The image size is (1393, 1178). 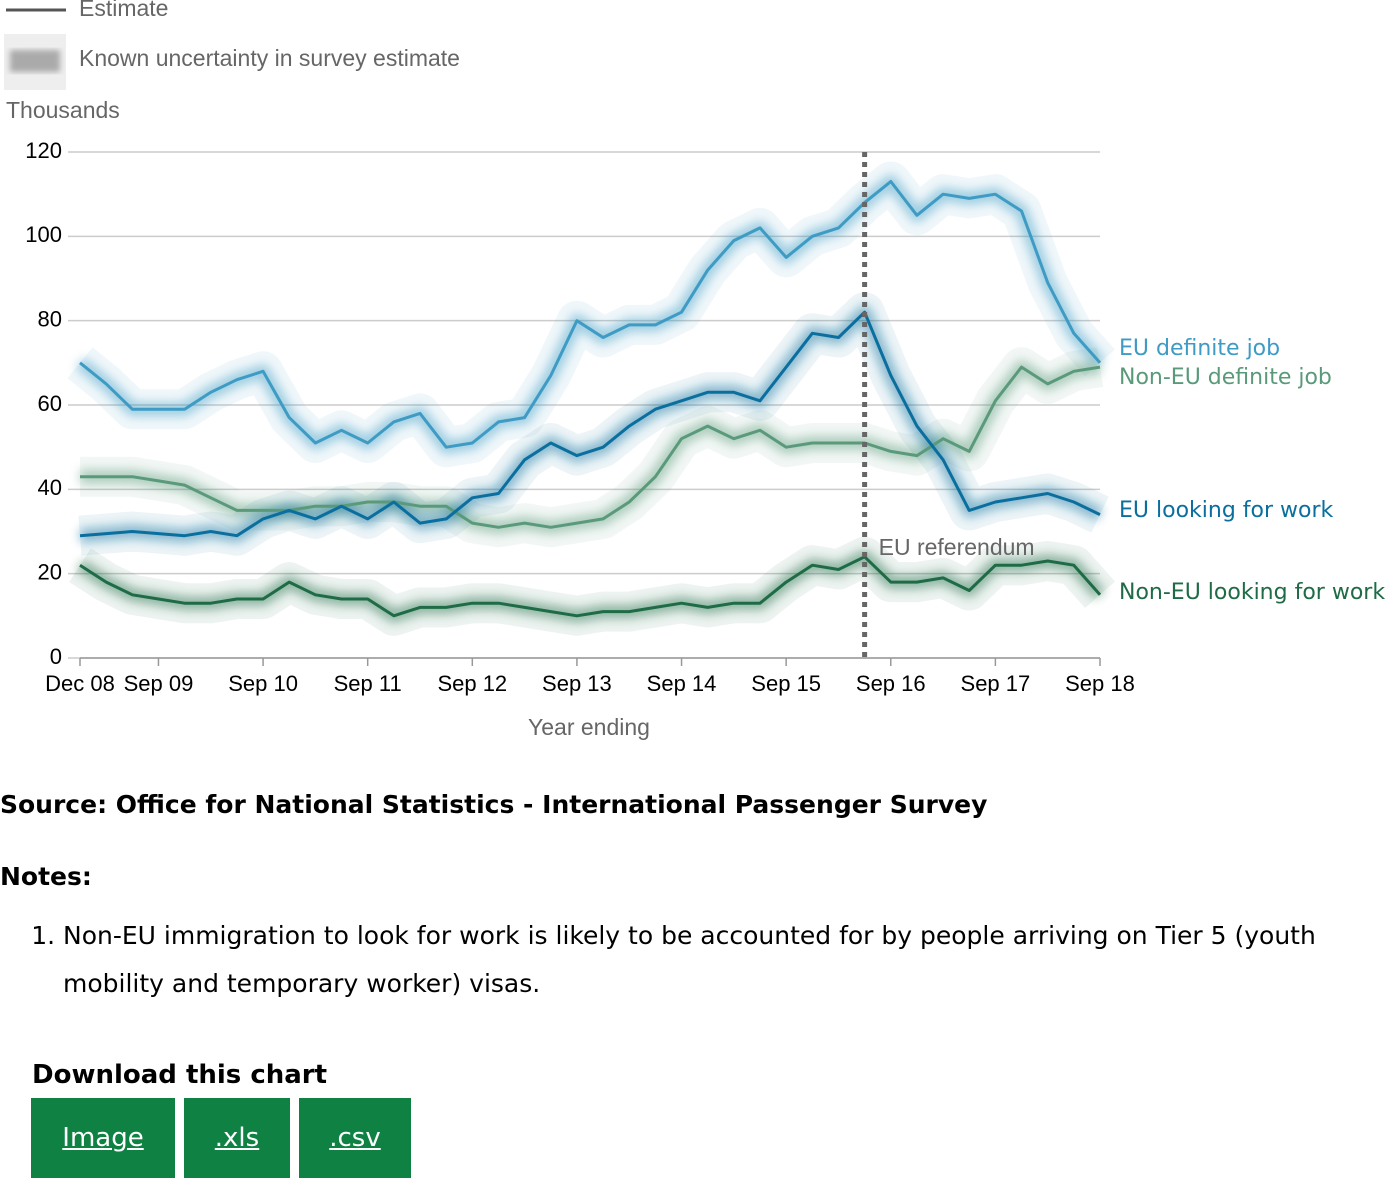 What do you see at coordinates (472, 683) in the screenshot?
I see `x-tick-label: Sep 12` at bounding box center [472, 683].